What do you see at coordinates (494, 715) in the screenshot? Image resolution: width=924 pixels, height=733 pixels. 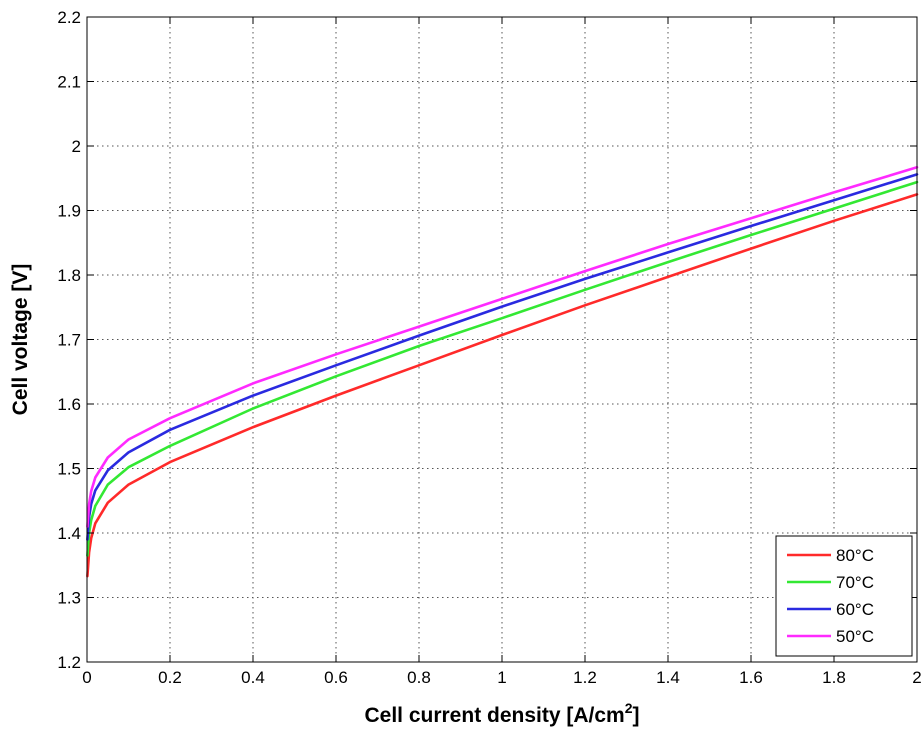 I see `x-axis-title-main: Cell current density [A/cm` at bounding box center [494, 715].